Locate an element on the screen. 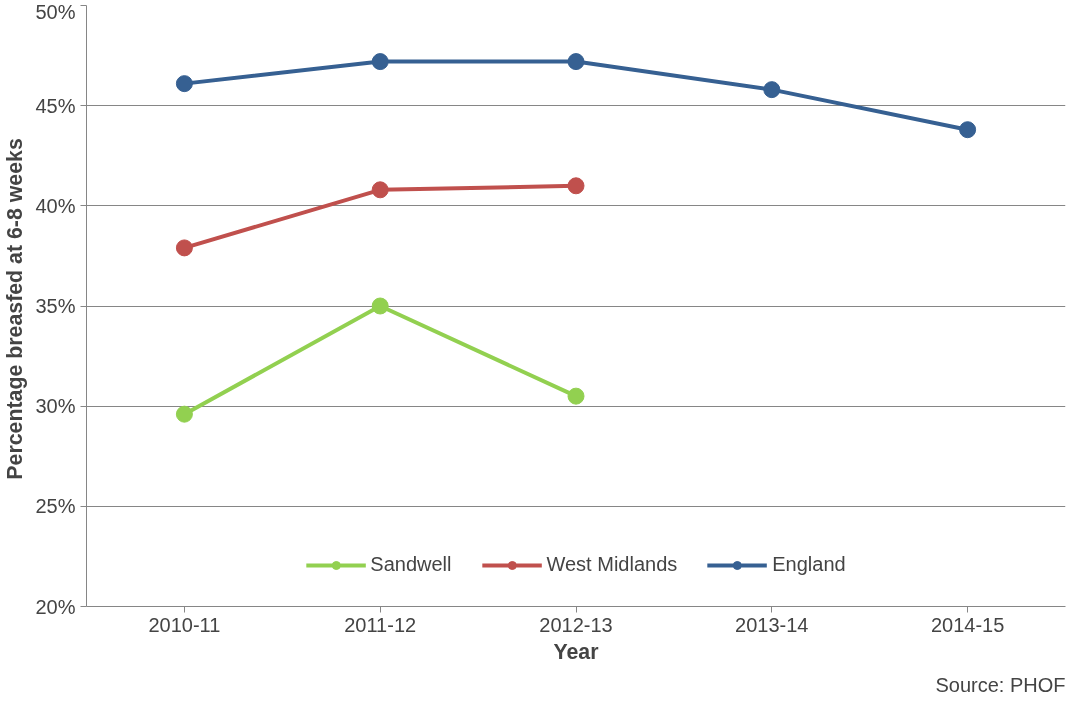  y-tick-label: 40% is located at coordinates (55, 205).